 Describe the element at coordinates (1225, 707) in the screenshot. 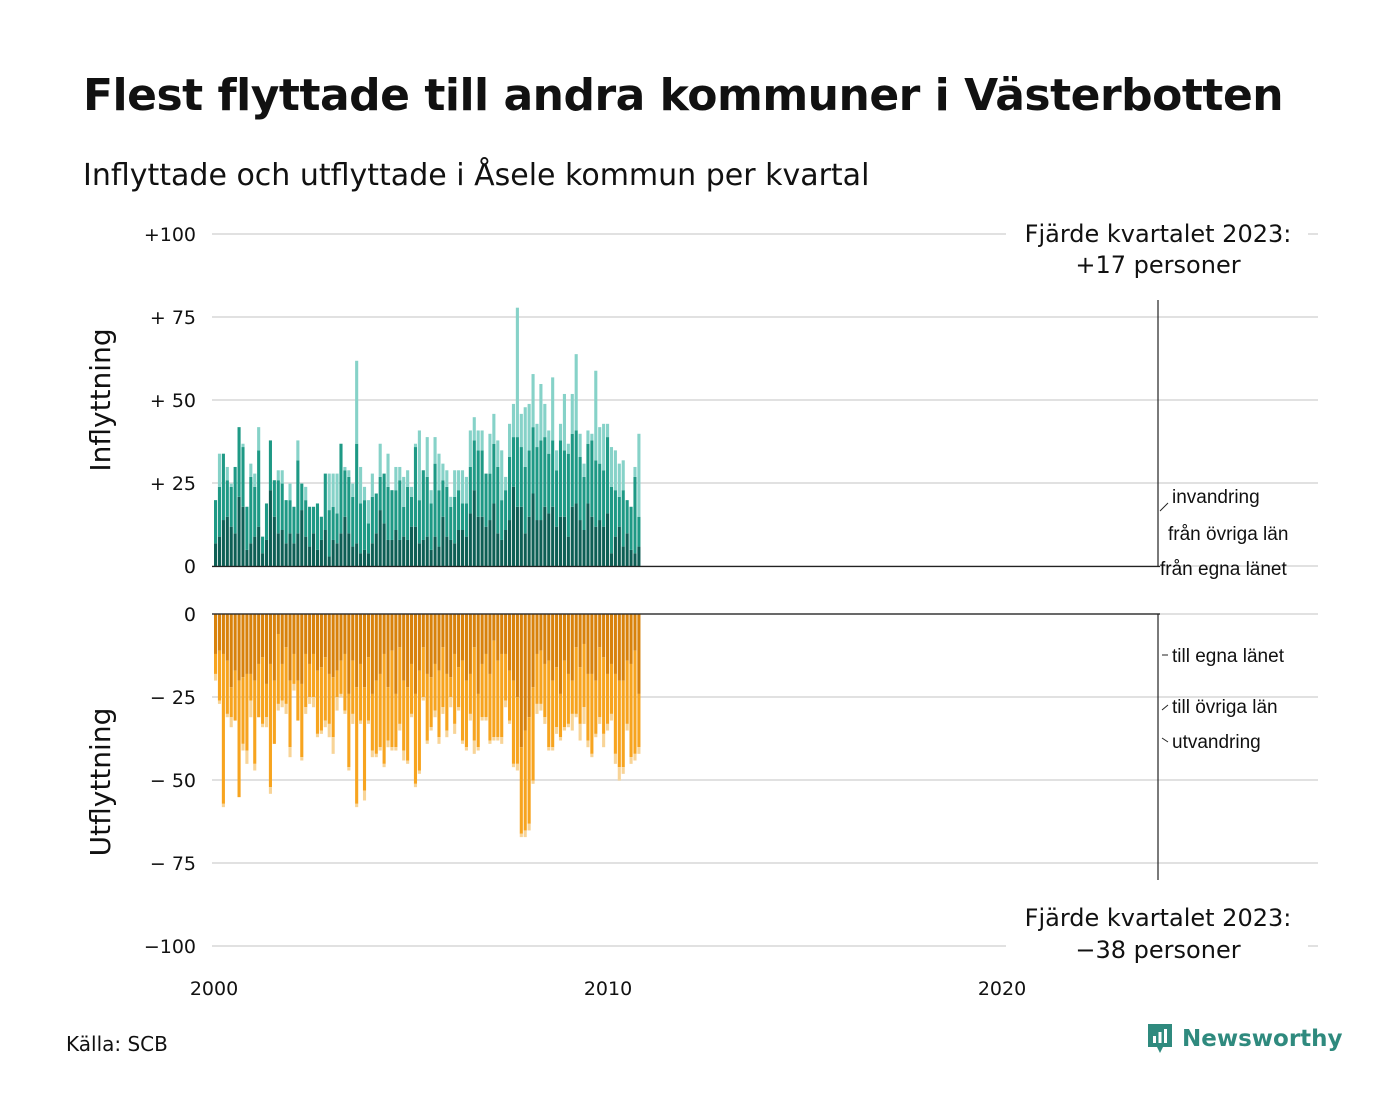

I see `label-till-ovriga-lan: till övriga län` at that location.